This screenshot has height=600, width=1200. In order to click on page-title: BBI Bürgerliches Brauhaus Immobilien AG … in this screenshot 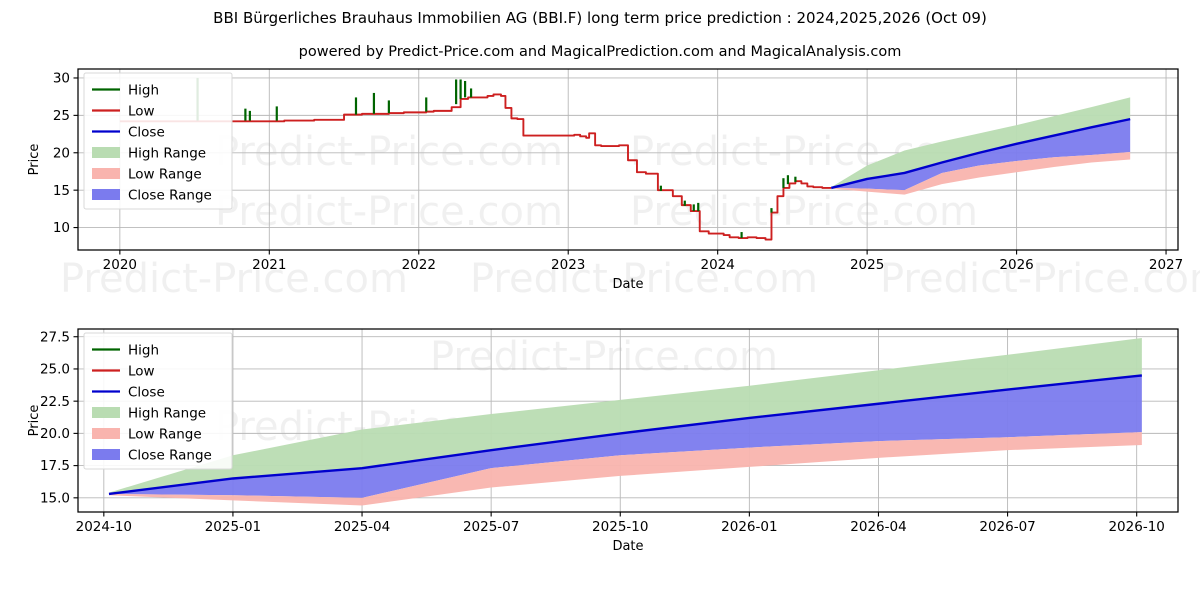, I will do `click(600, 18)`.